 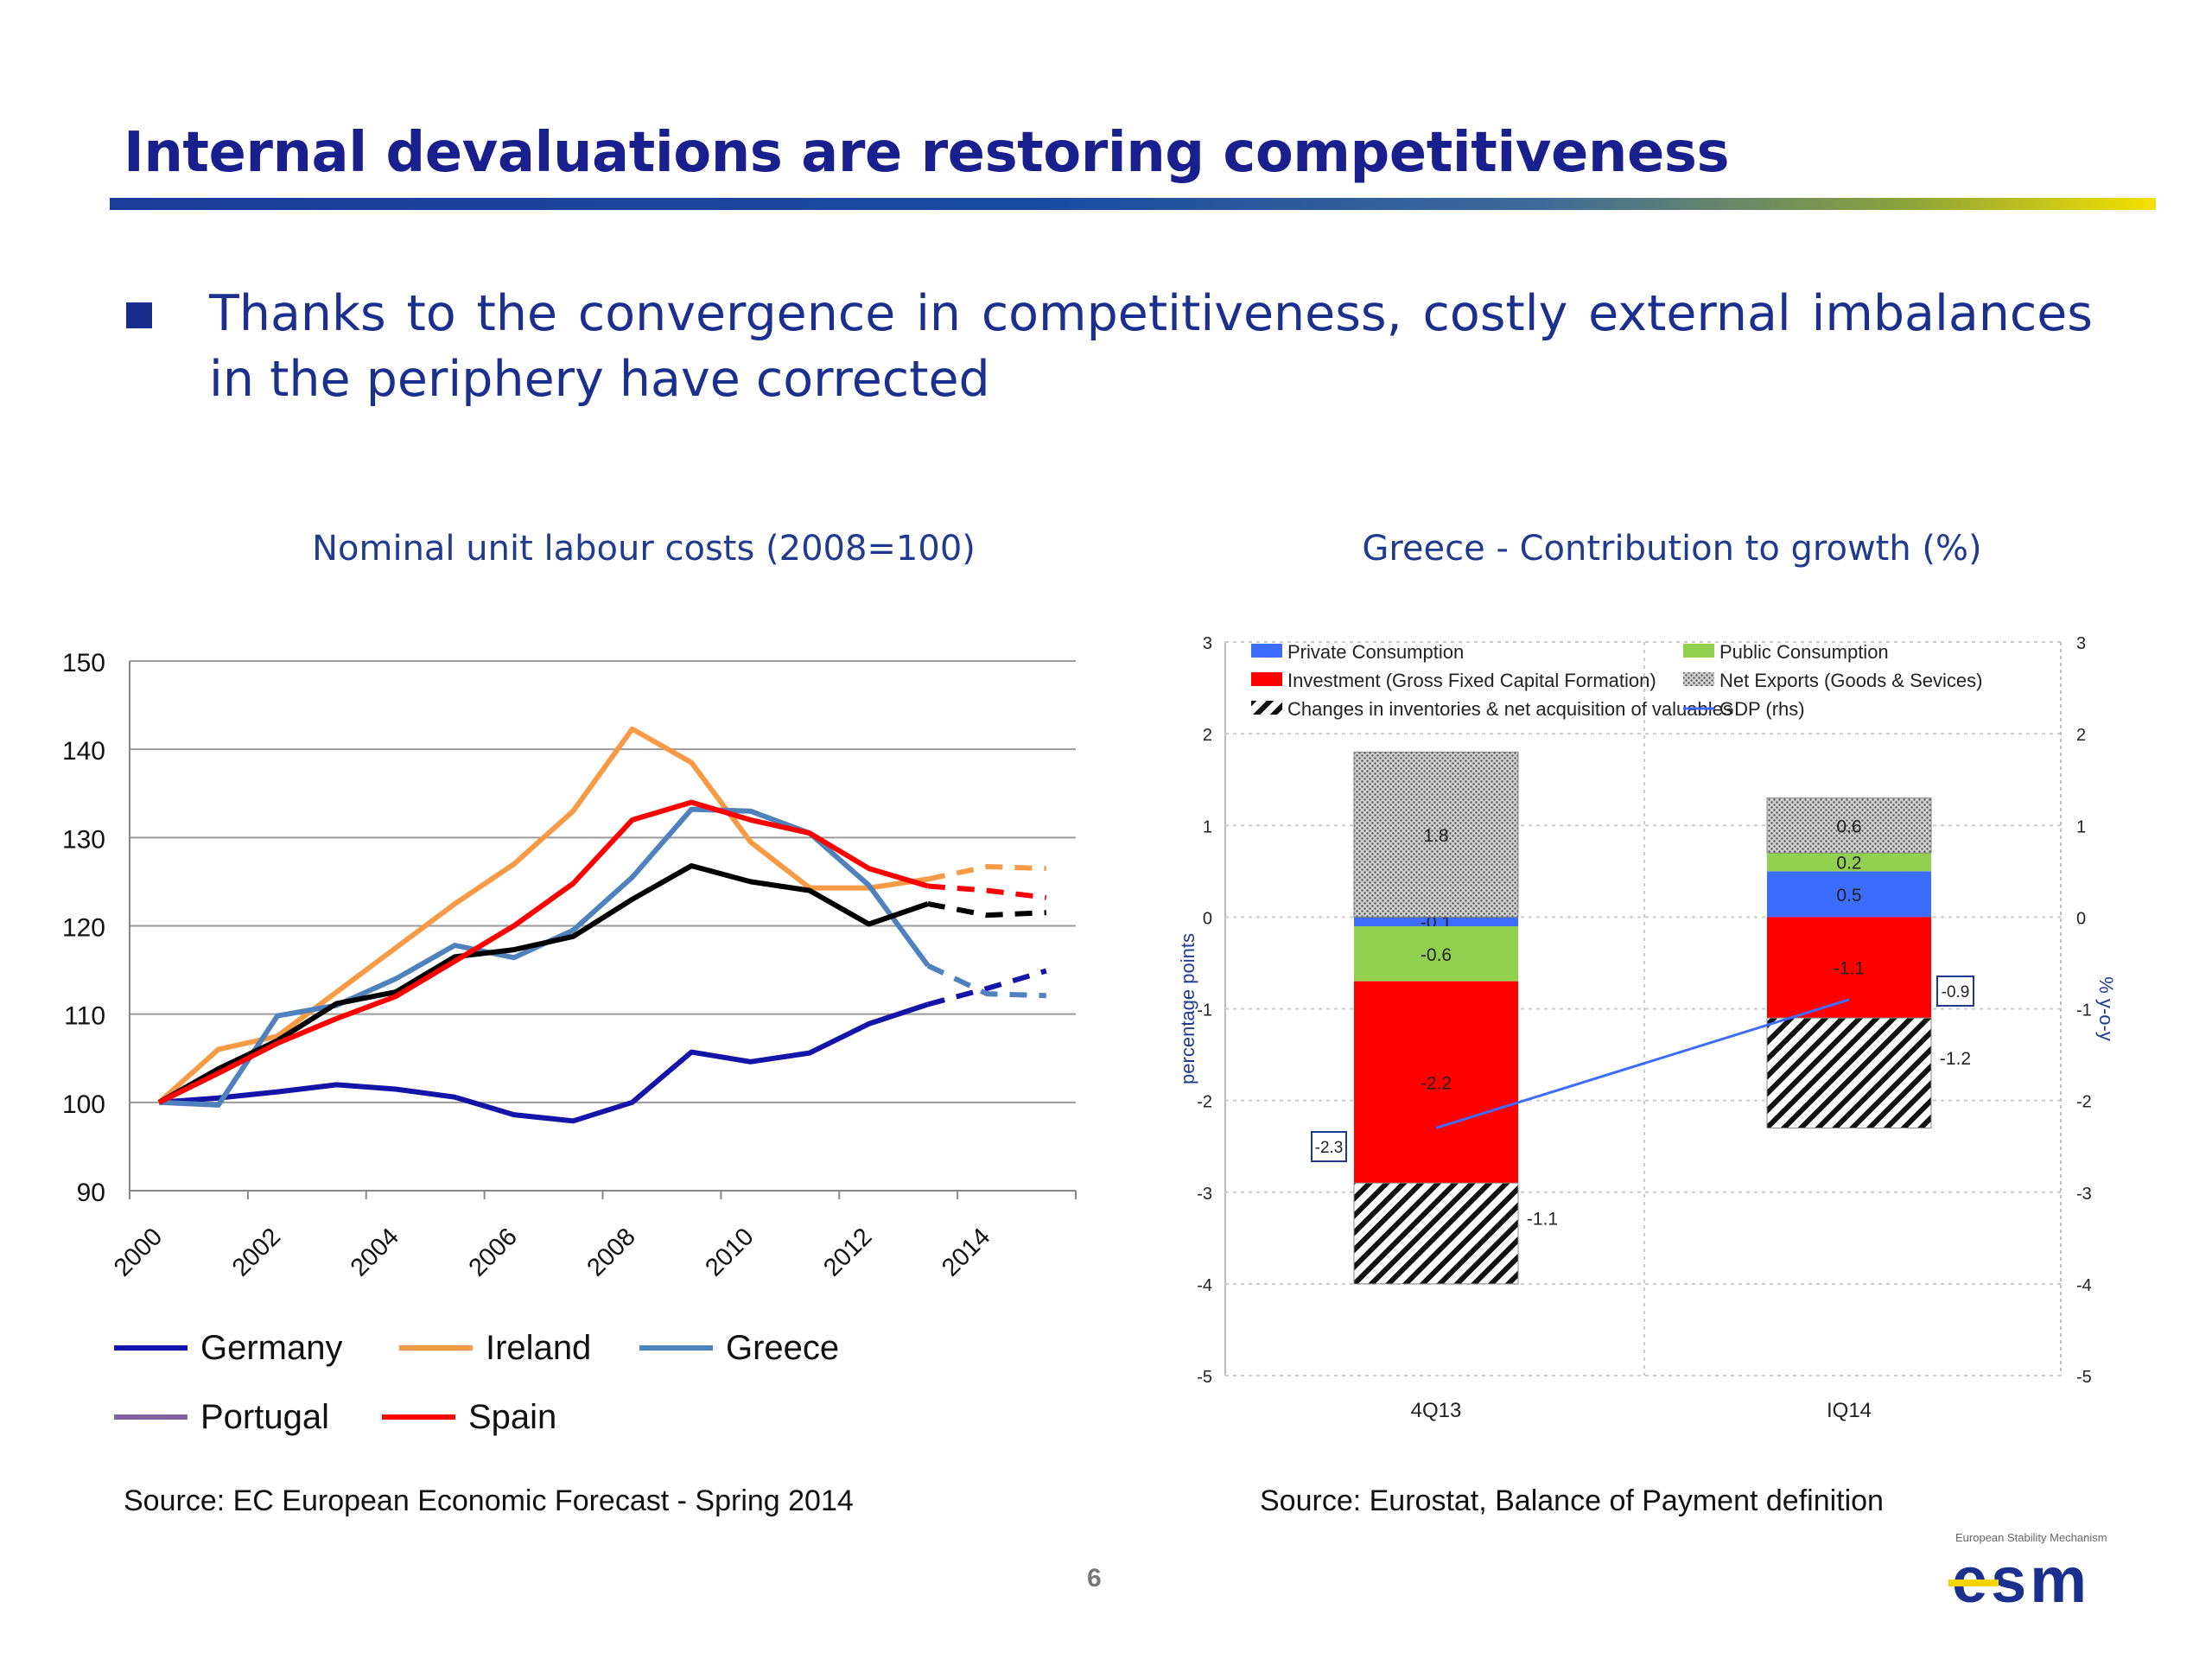 I want to click on x-category-label: IQ14, so click(x=1849, y=1410).